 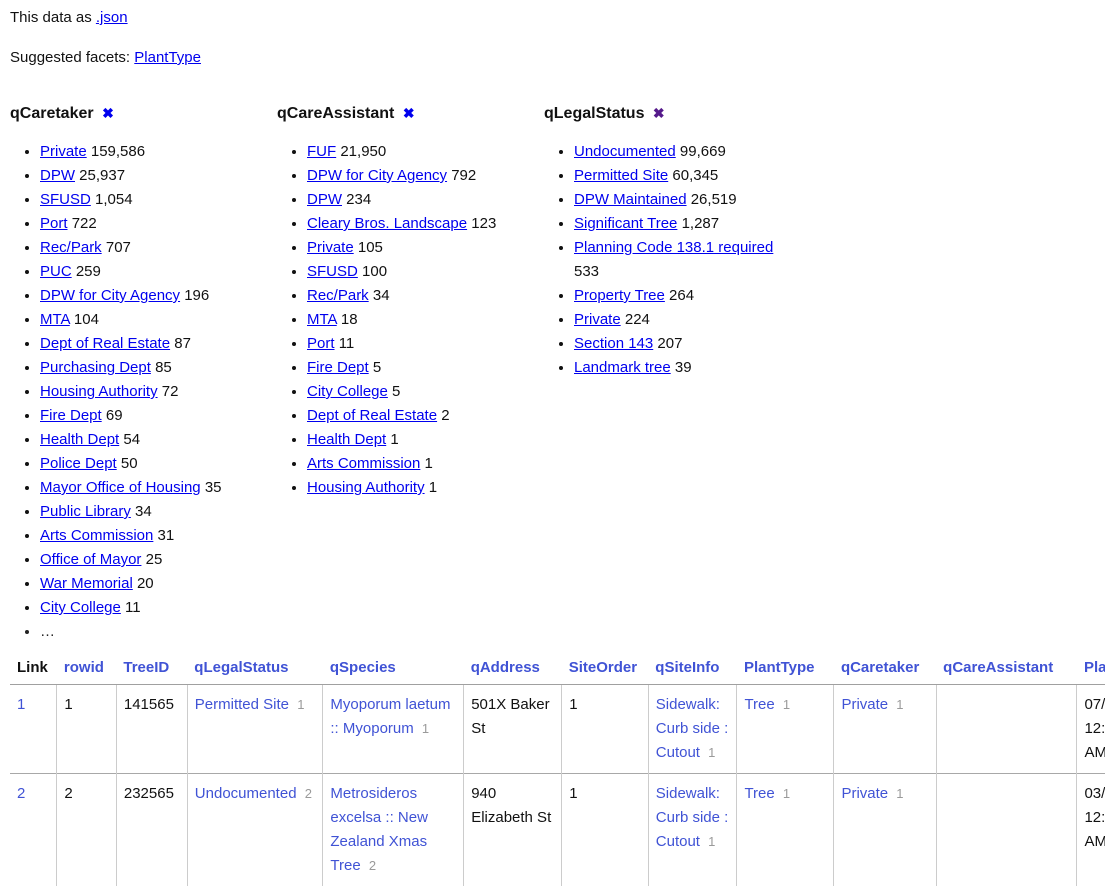 I want to click on facet-value-link: Planning Code 138.1 required, so click(x=673, y=247).